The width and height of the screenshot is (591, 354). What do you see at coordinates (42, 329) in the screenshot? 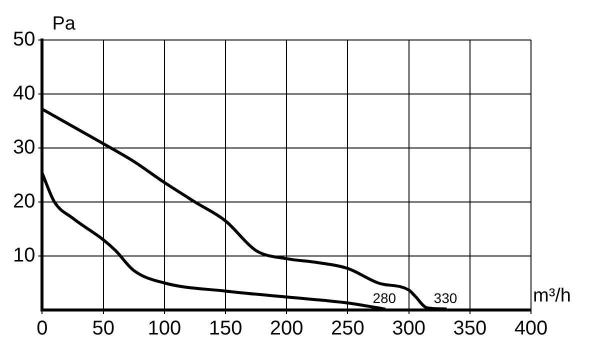
I see `x-tick-label: 0` at bounding box center [42, 329].